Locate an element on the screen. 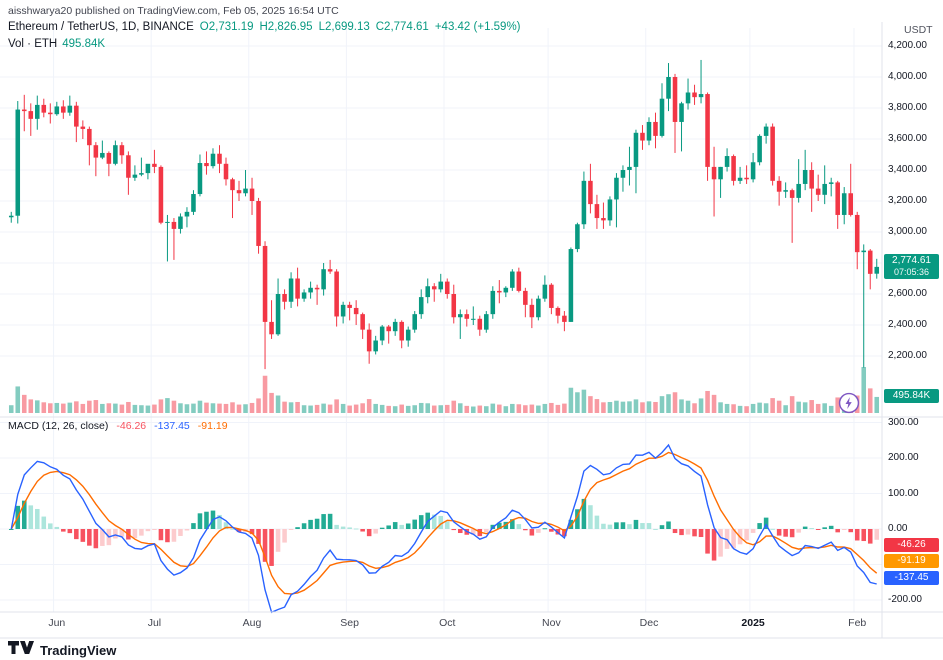 The height and width of the screenshot is (660, 943). price-tick: 3,000.00 is located at coordinates (907, 231).